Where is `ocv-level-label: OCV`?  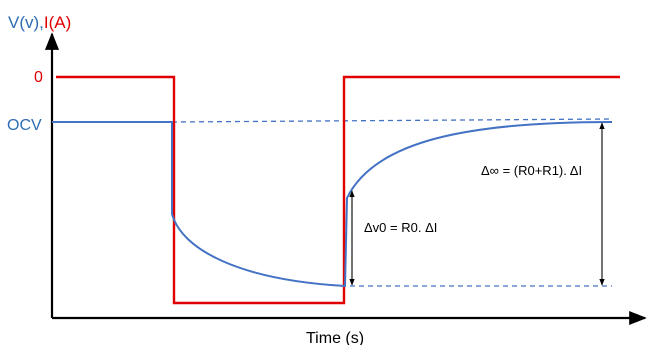
ocv-level-label: OCV is located at coordinates (24, 125).